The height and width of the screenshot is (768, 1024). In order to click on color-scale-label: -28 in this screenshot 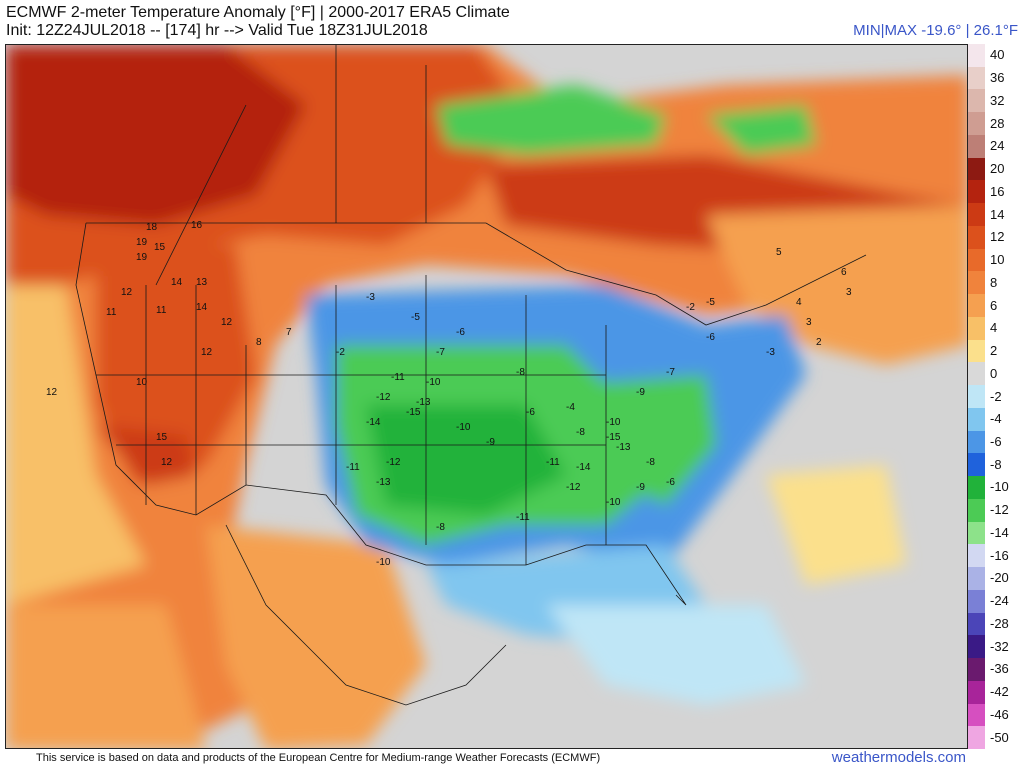, I will do `click(999, 623)`.